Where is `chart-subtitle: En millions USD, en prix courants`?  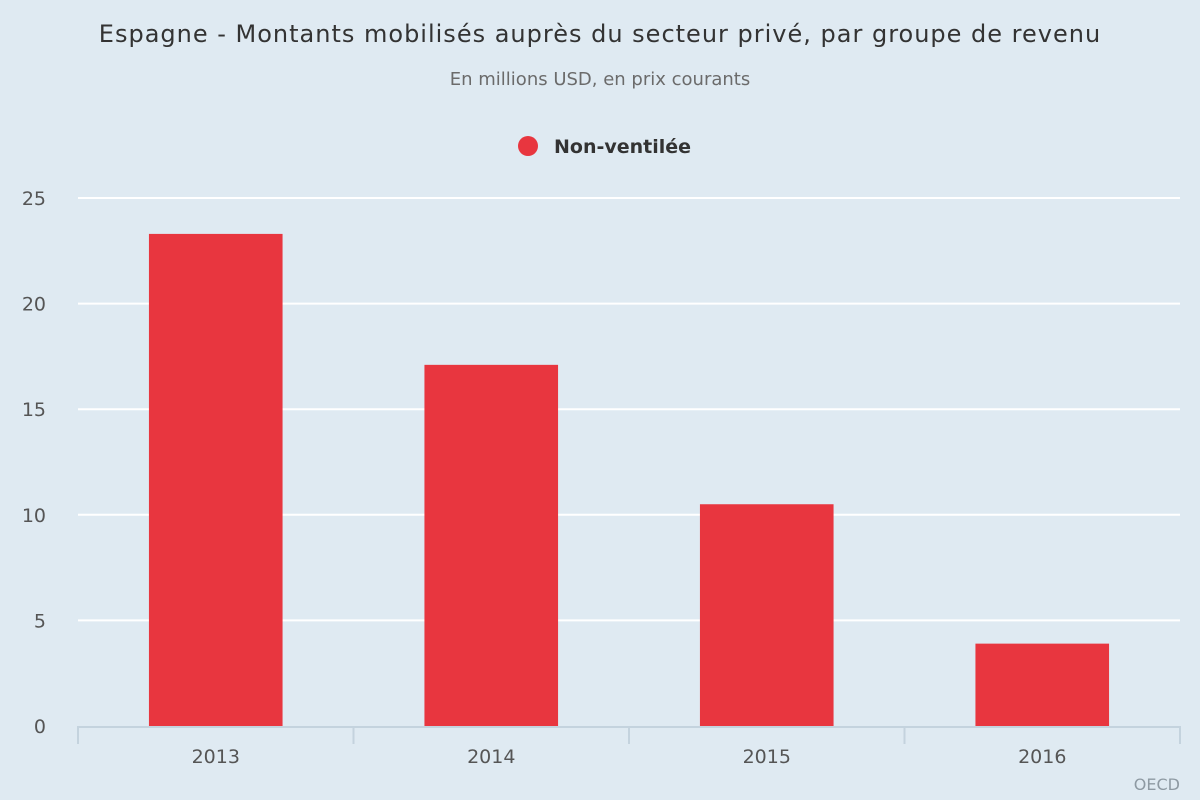
chart-subtitle: En millions USD, en prix courants is located at coordinates (600, 79).